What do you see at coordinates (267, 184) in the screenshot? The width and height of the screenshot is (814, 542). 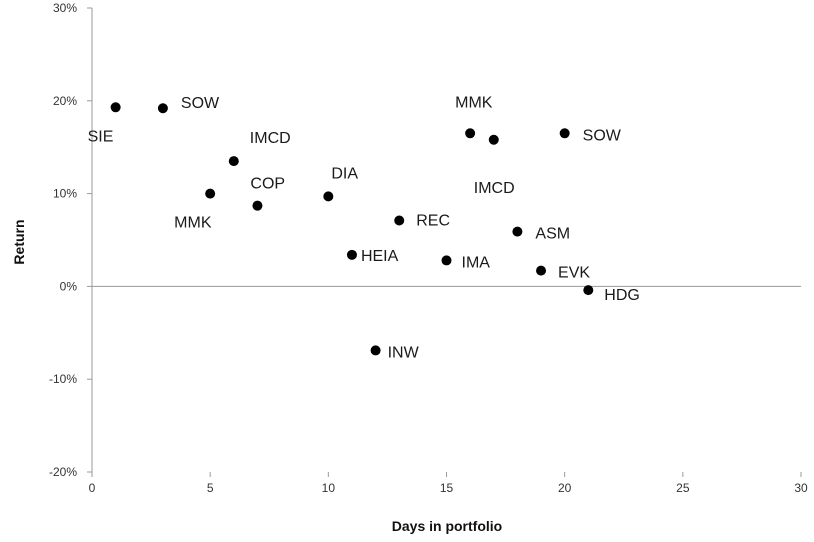 I see `point-label: COP` at bounding box center [267, 184].